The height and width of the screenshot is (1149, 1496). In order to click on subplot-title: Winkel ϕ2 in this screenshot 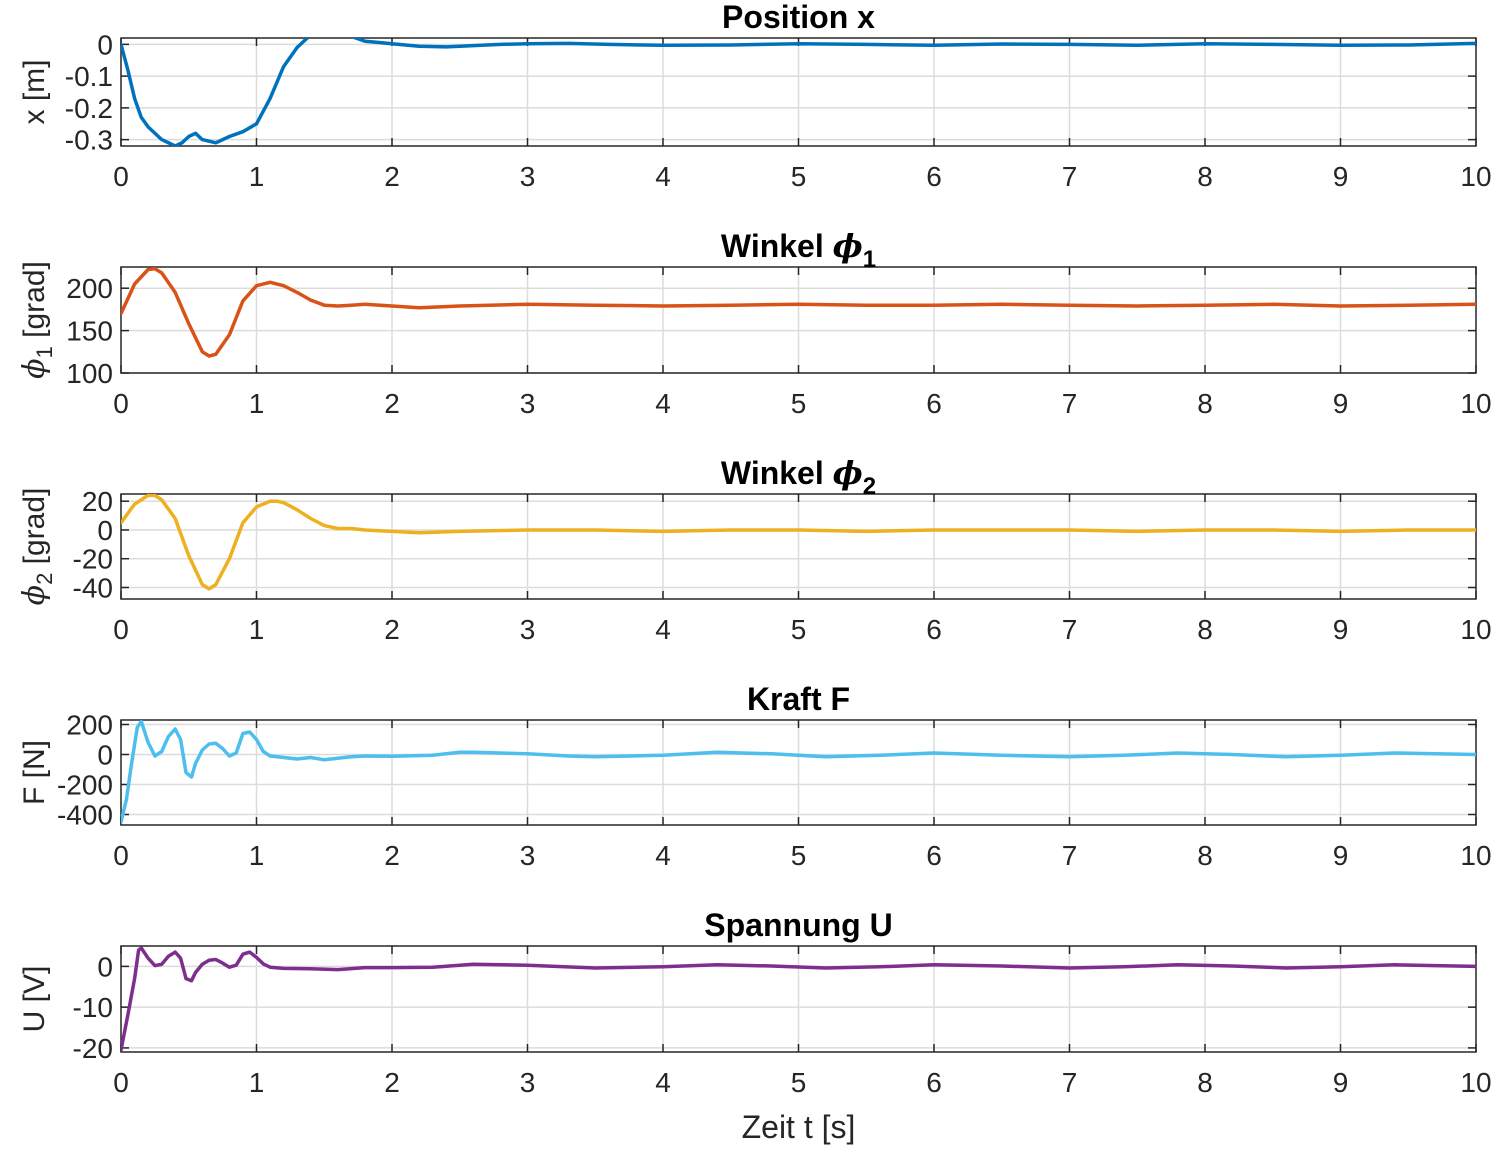, I will do `click(798, 477)`.